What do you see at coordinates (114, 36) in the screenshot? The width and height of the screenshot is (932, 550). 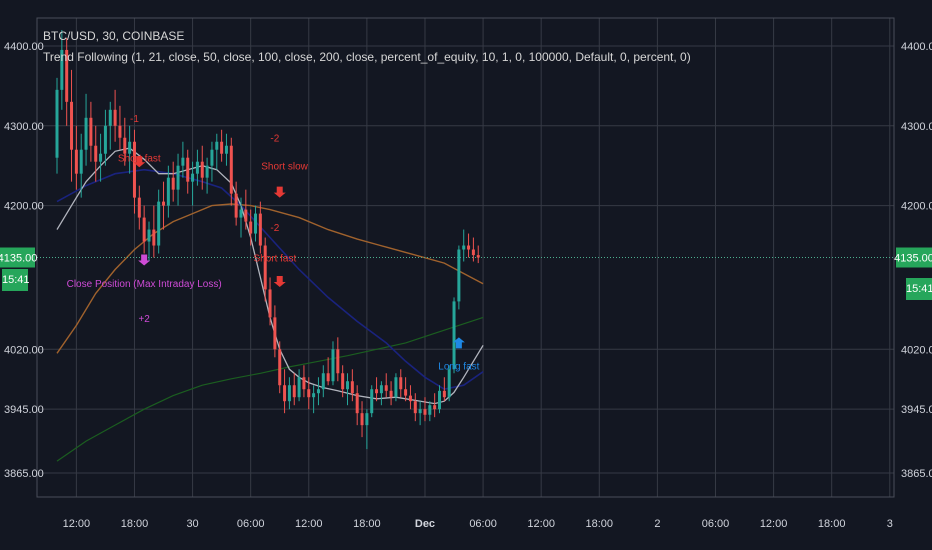 I see `symbol-title: BTC/USD, 30, COINBASE` at bounding box center [114, 36].